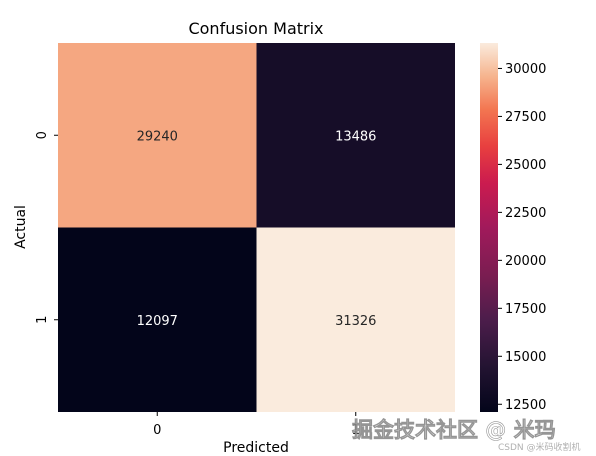 This screenshot has width=596, height=456. I want to click on heatmap-value-0-1: 13486, so click(355, 136).